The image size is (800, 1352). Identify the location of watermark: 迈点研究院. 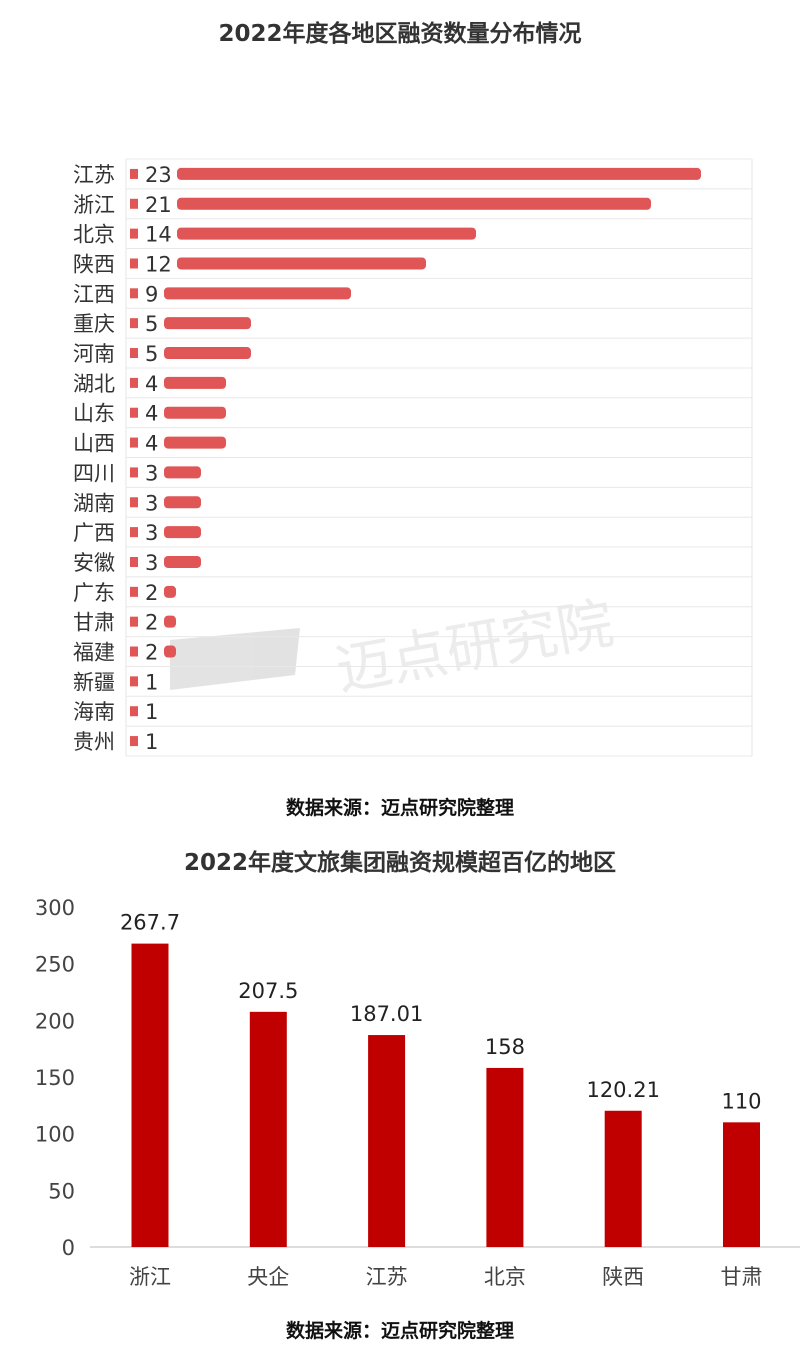
(394, 647).